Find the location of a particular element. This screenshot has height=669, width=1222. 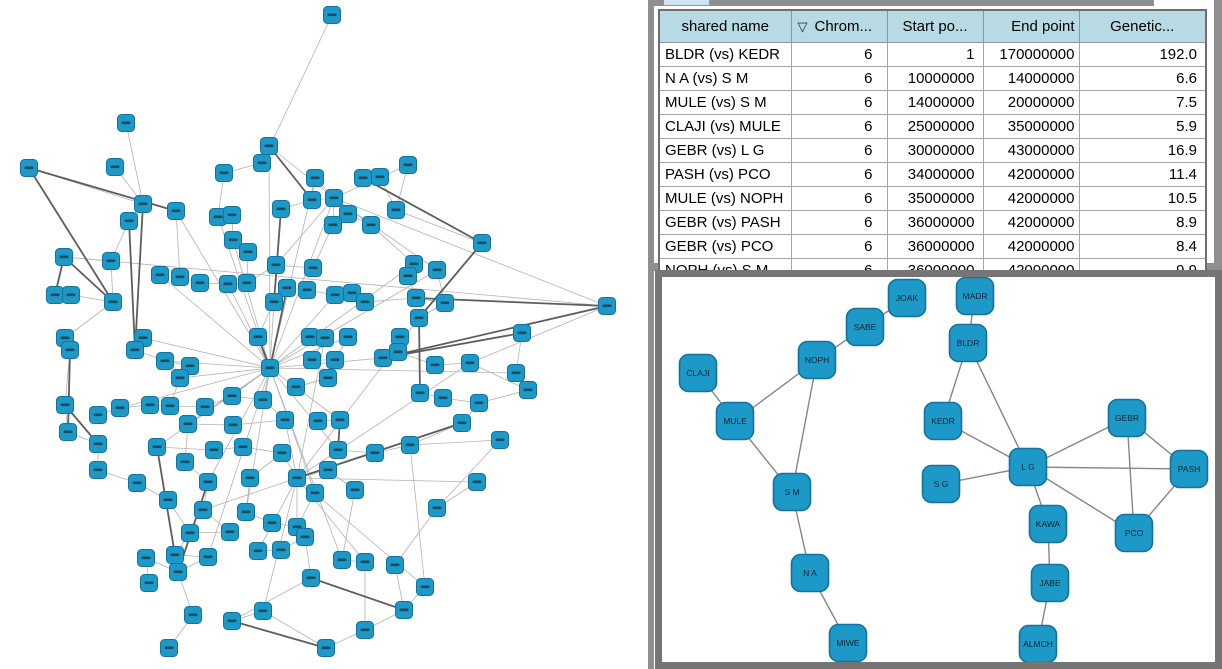

table-row: MULE (vs) S M 6 14000000 20000000 7.5 is located at coordinates (932, 102).